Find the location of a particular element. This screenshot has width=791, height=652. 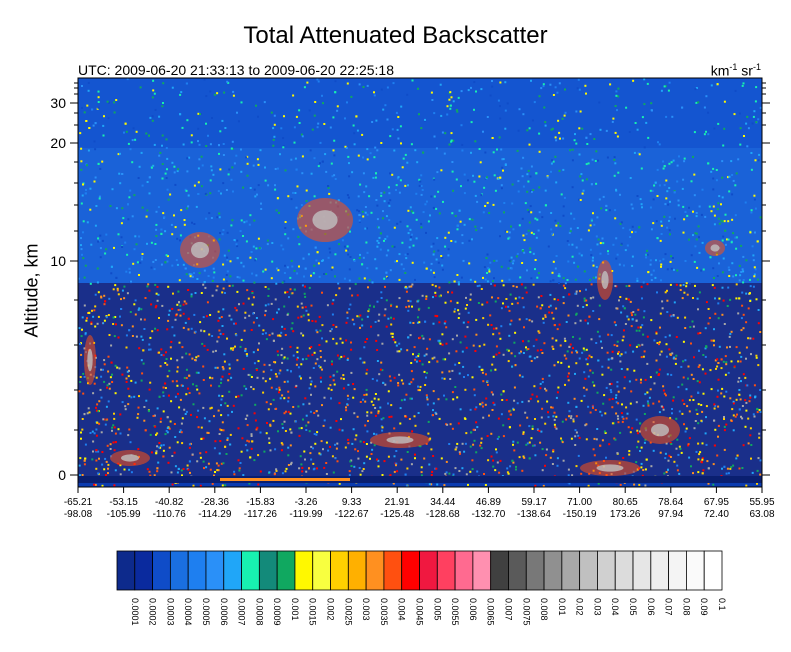

colorbar-label: 0.0004 is located at coordinates (188, 612).